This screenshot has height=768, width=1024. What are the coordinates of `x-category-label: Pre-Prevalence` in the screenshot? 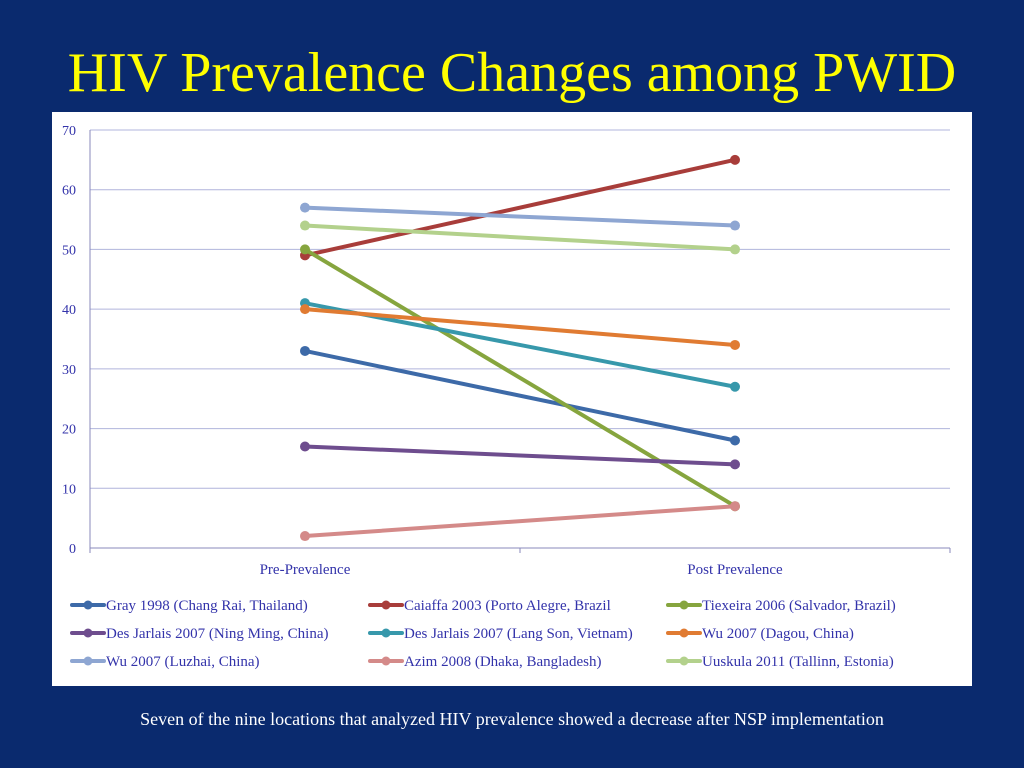 It's located at (305, 570).